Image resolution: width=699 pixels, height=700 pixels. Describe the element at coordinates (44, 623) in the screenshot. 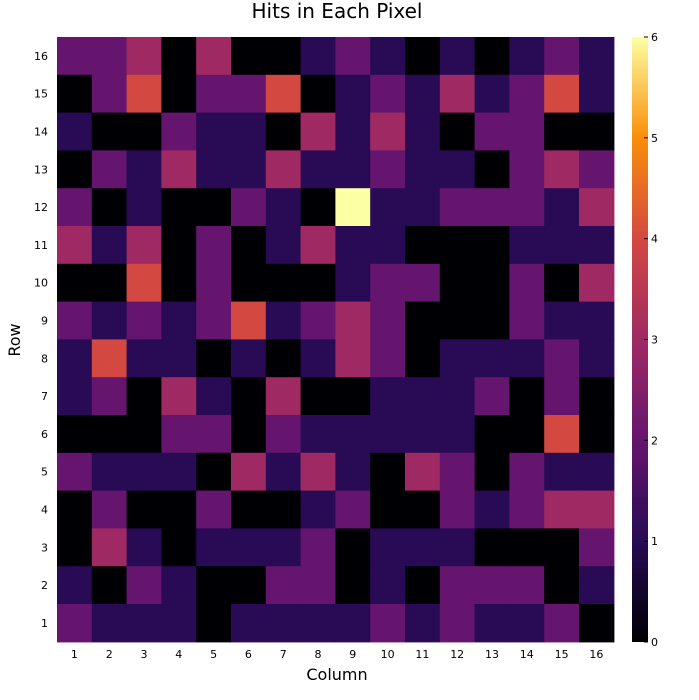

I see `y-tick-label: 1` at that location.